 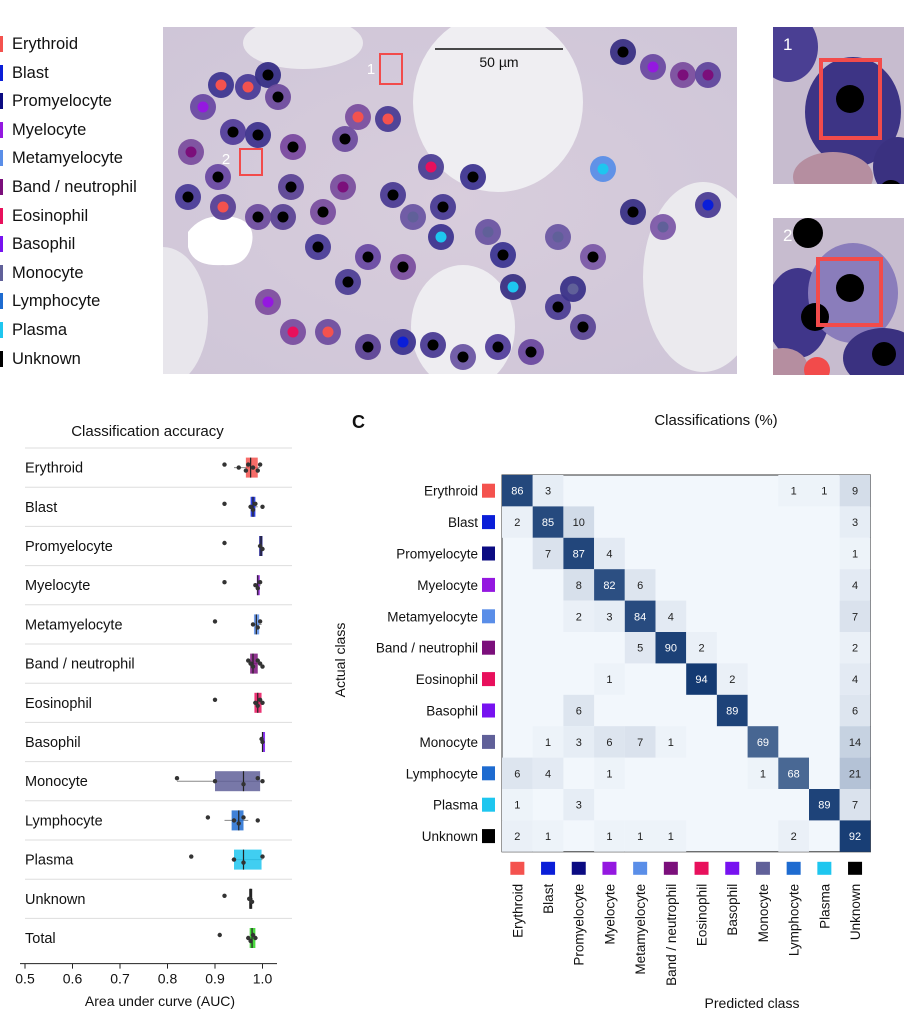 I want to click on legend-label: Promyelocyte, so click(x=62, y=101).